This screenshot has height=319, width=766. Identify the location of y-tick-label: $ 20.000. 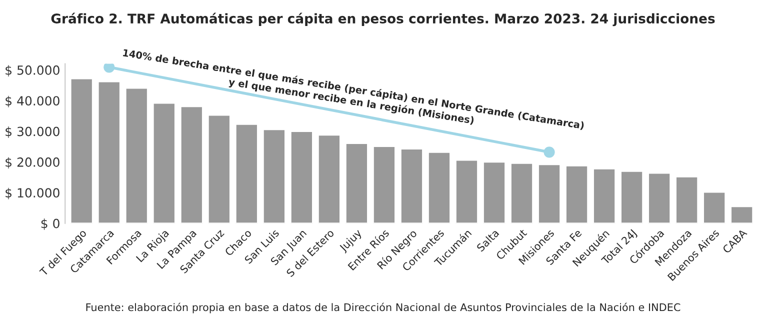
(33, 163).